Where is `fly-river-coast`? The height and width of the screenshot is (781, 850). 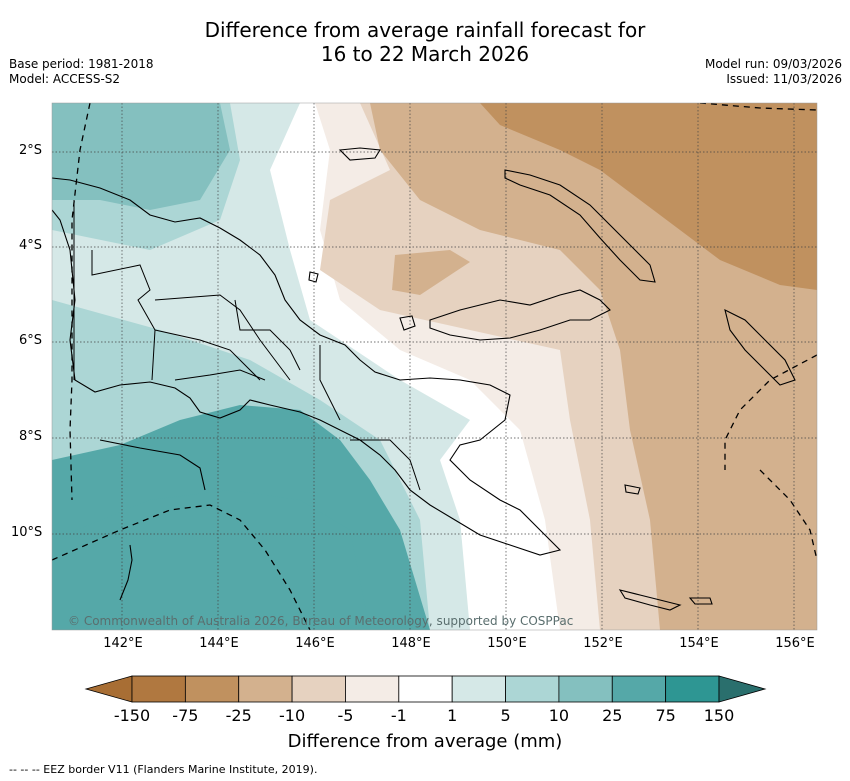 fly-river-coast is located at coordinates (152, 465).